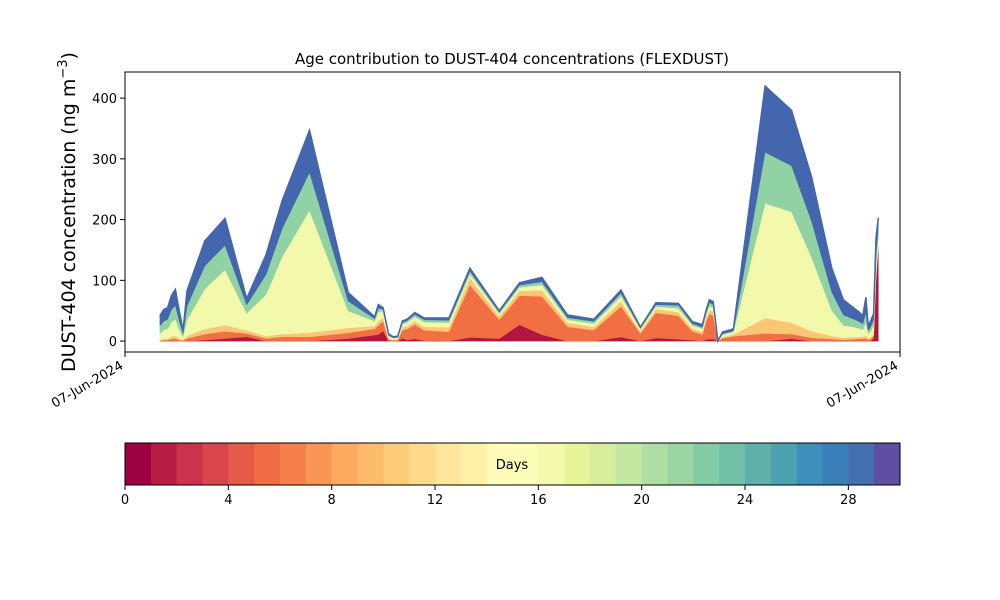 This screenshot has height=600, width=1000. I want to click on y-tick-label: 100, so click(104, 281).